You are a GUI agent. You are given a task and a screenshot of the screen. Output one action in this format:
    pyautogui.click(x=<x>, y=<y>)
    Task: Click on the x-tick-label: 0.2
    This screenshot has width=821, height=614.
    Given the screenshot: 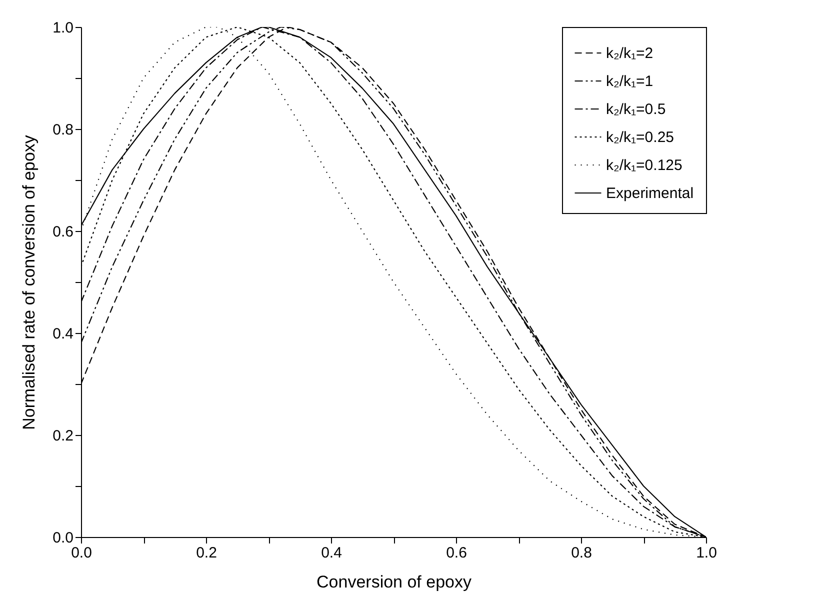 What is the action you would take?
    pyautogui.click(x=206, y=553)
    